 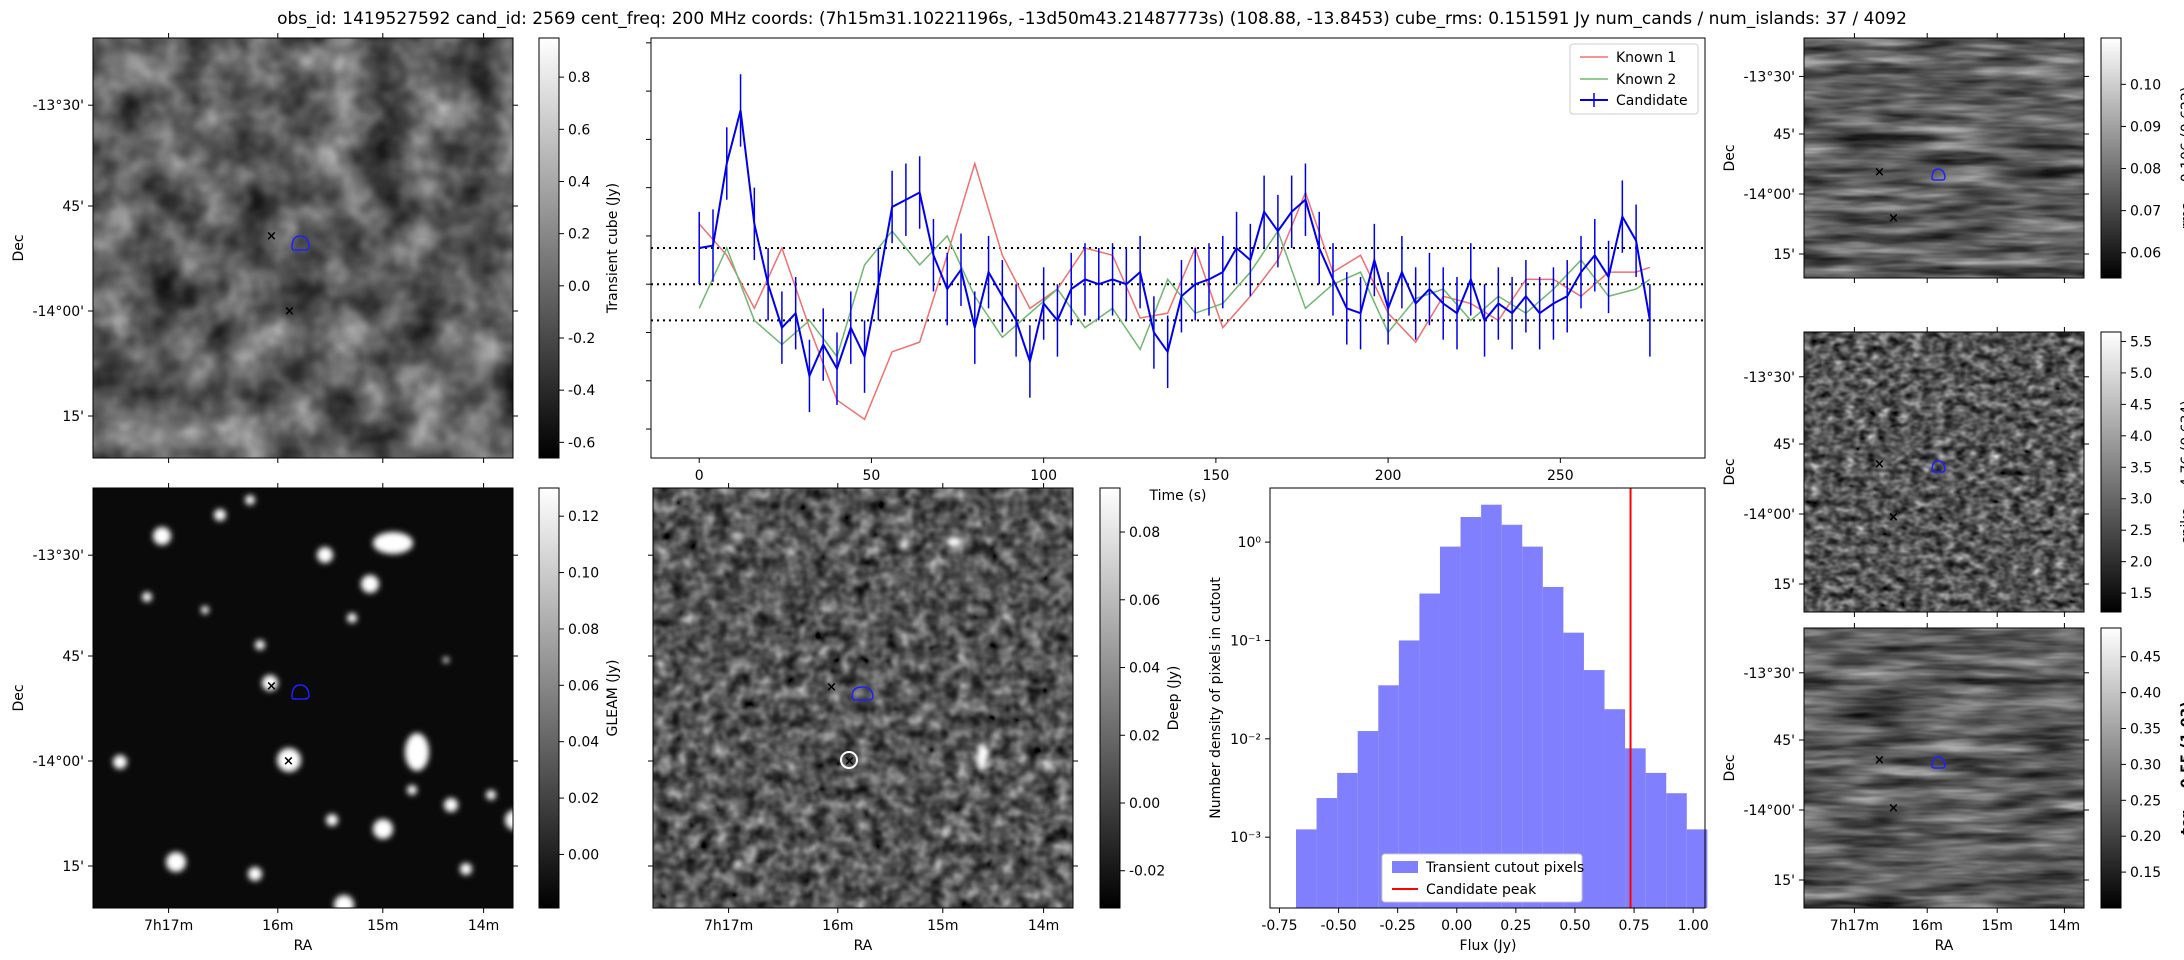 I want to click on colorbar-tick-label: 0.00, so click(x=1144, y=804).